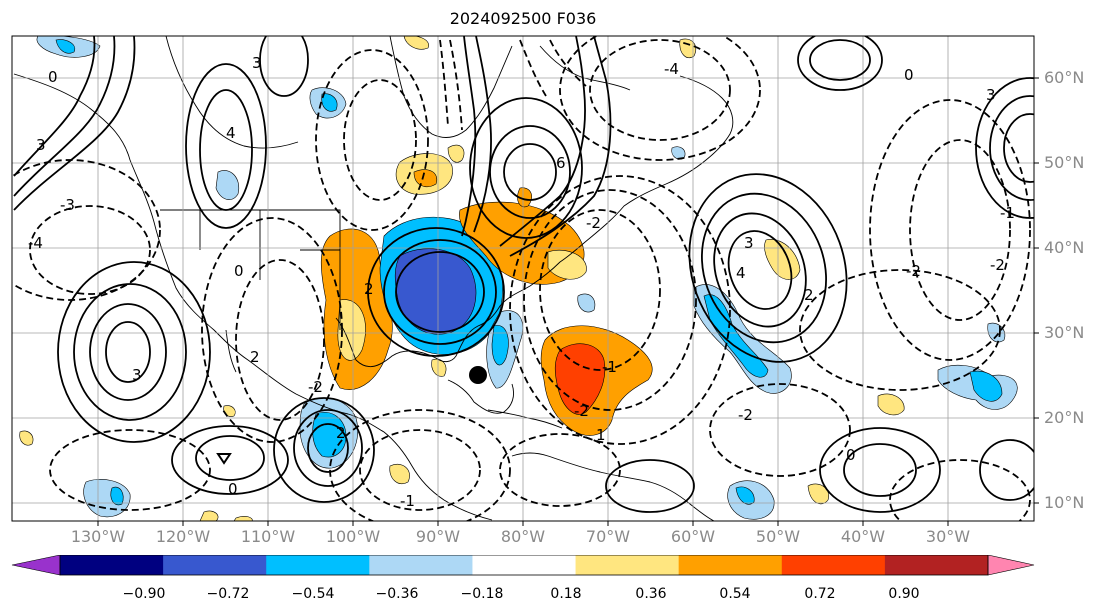 This screenshot has width=1105, height=615. What do you see at coordinates (735, 594) in the screenshot?
I see `colorbar-tick-label: 0.54` at bounding box center [735, 594].